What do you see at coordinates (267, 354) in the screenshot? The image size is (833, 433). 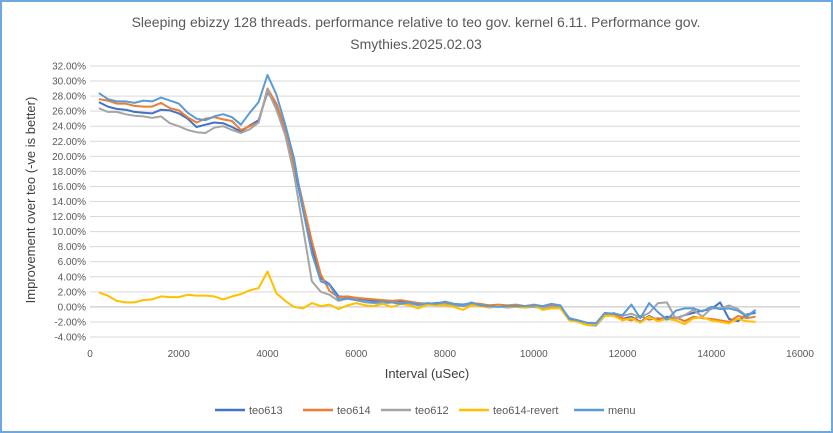 I see `x-tick-label: 4000` at bounding box center [267, 354].